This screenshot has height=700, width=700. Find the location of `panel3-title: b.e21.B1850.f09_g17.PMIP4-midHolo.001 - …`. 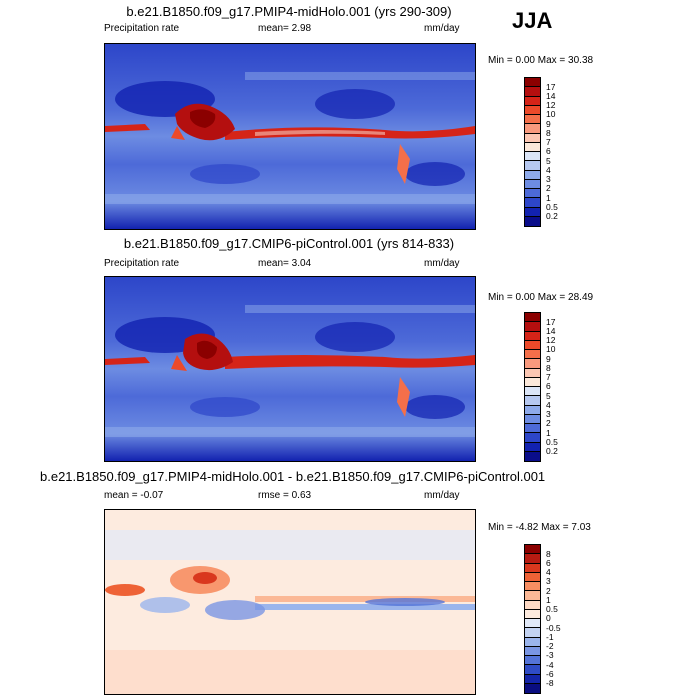

panel3-title: b.e21.B1850.f09_g17.PMIP4-midHolo.001 - … is located at coordinates (293, 476).